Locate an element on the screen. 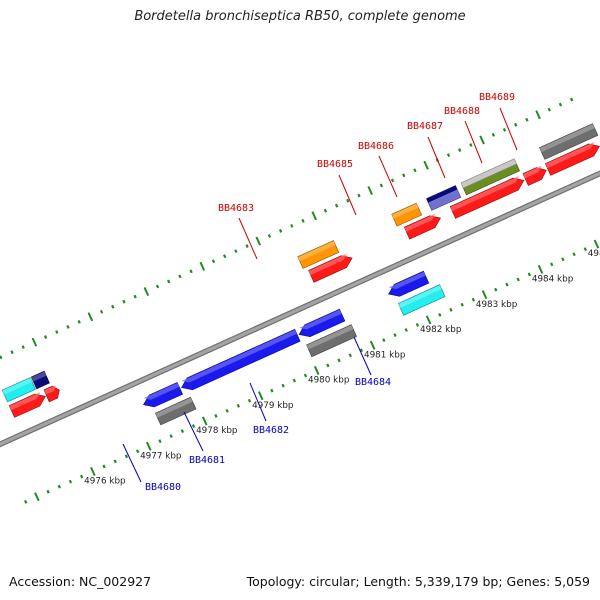  scale-label: 4985 kbp is located at coordinates (594, 254).